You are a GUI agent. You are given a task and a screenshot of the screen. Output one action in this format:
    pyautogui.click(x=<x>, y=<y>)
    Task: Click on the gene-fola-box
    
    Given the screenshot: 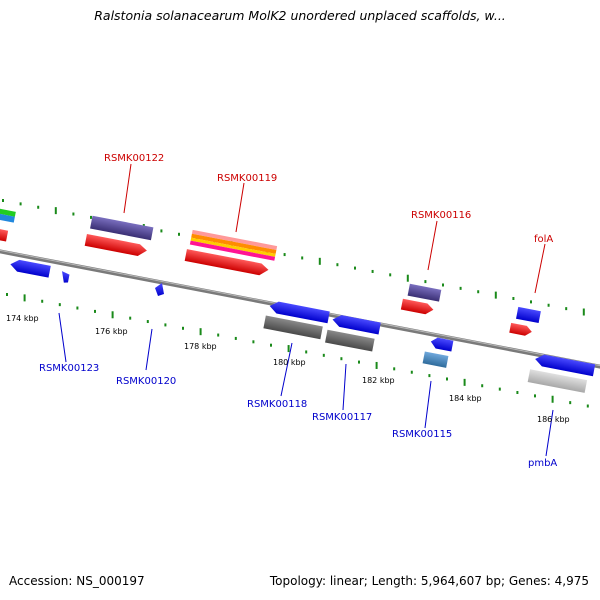 What is the action you would take?
    pyautogui.click(x=528, y=315)
    